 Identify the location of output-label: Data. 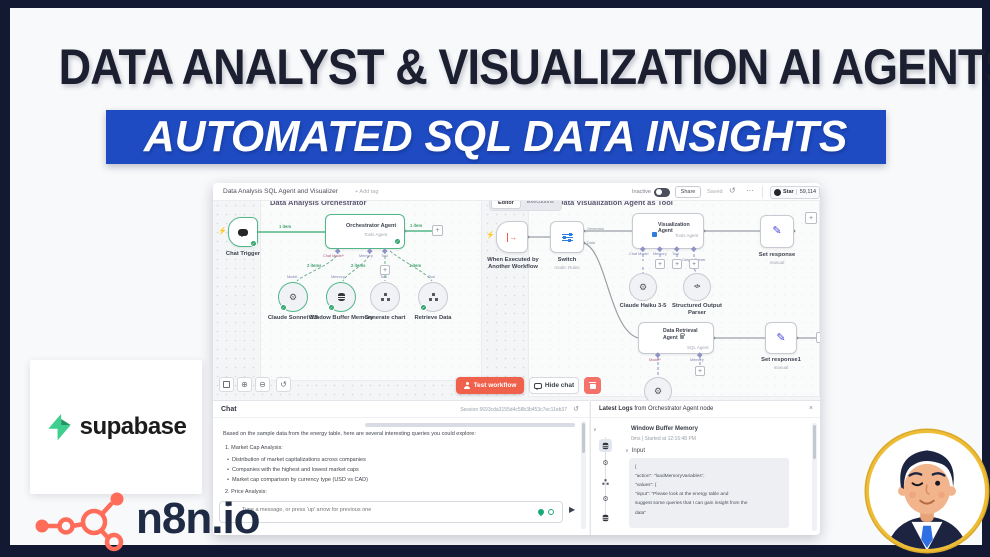
(591, 243).